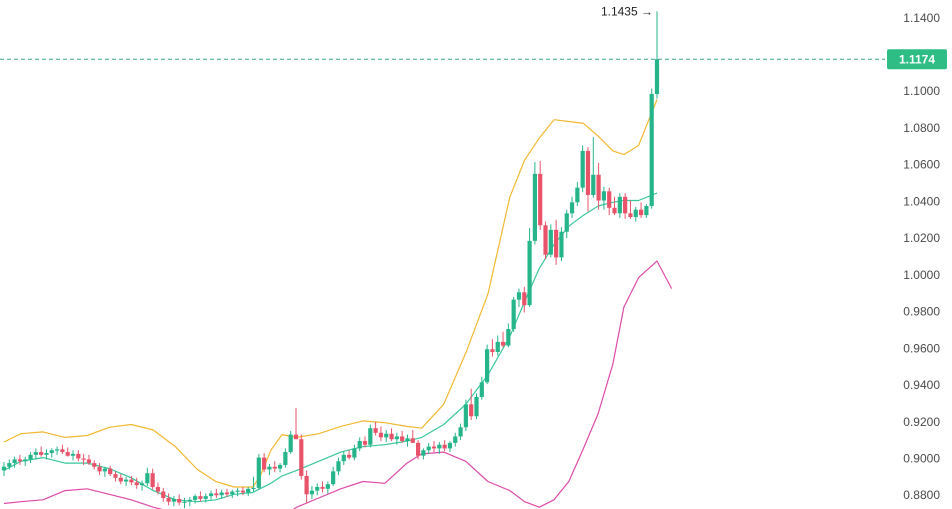 The height and width of the screenshot is (509, 952). I want to click on y-tick-label: 1.0400, so click(921, 201).